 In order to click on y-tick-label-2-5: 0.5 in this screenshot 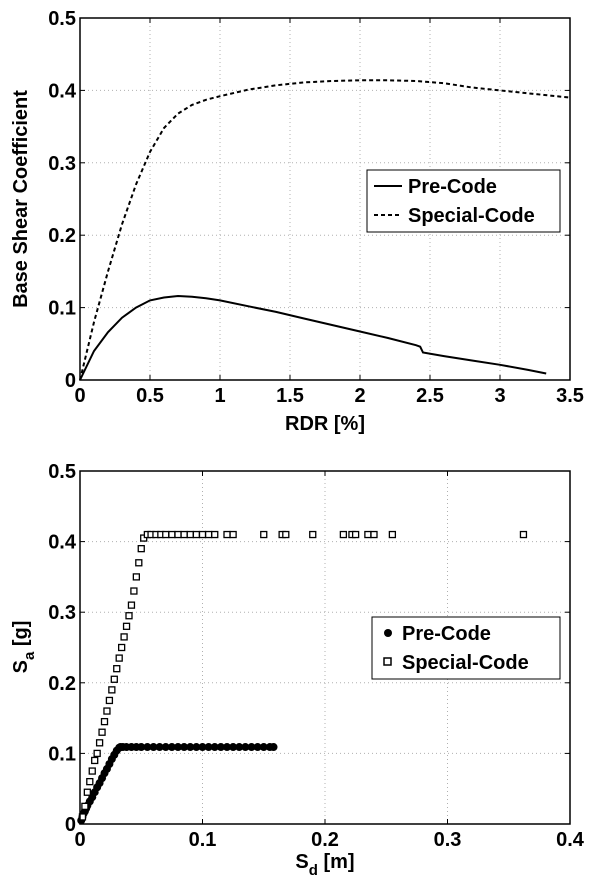, I will do `click(62, 472)`.